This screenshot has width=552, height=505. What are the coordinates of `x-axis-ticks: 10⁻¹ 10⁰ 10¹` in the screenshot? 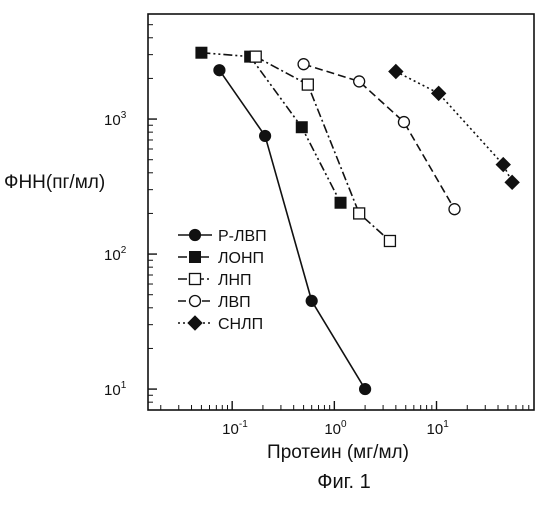 It's located at (335, 419).